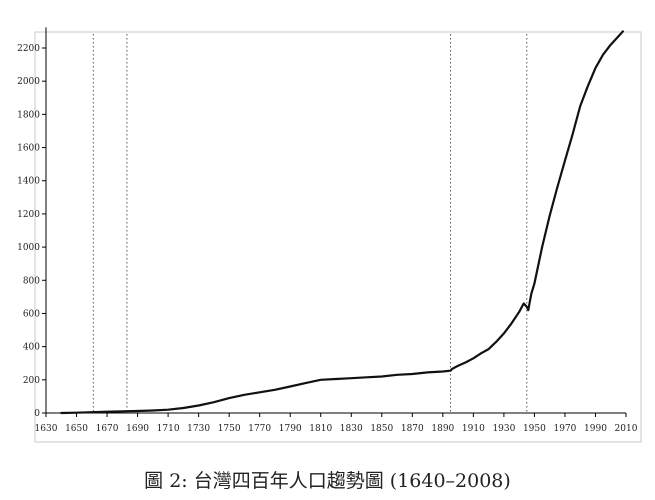 The height and width of the screenshot is (500, 655). What do you see at coordinates (564, 429) in the screenshot?
I see `x-tick-label: 1970` at bounding box center [564, 429].